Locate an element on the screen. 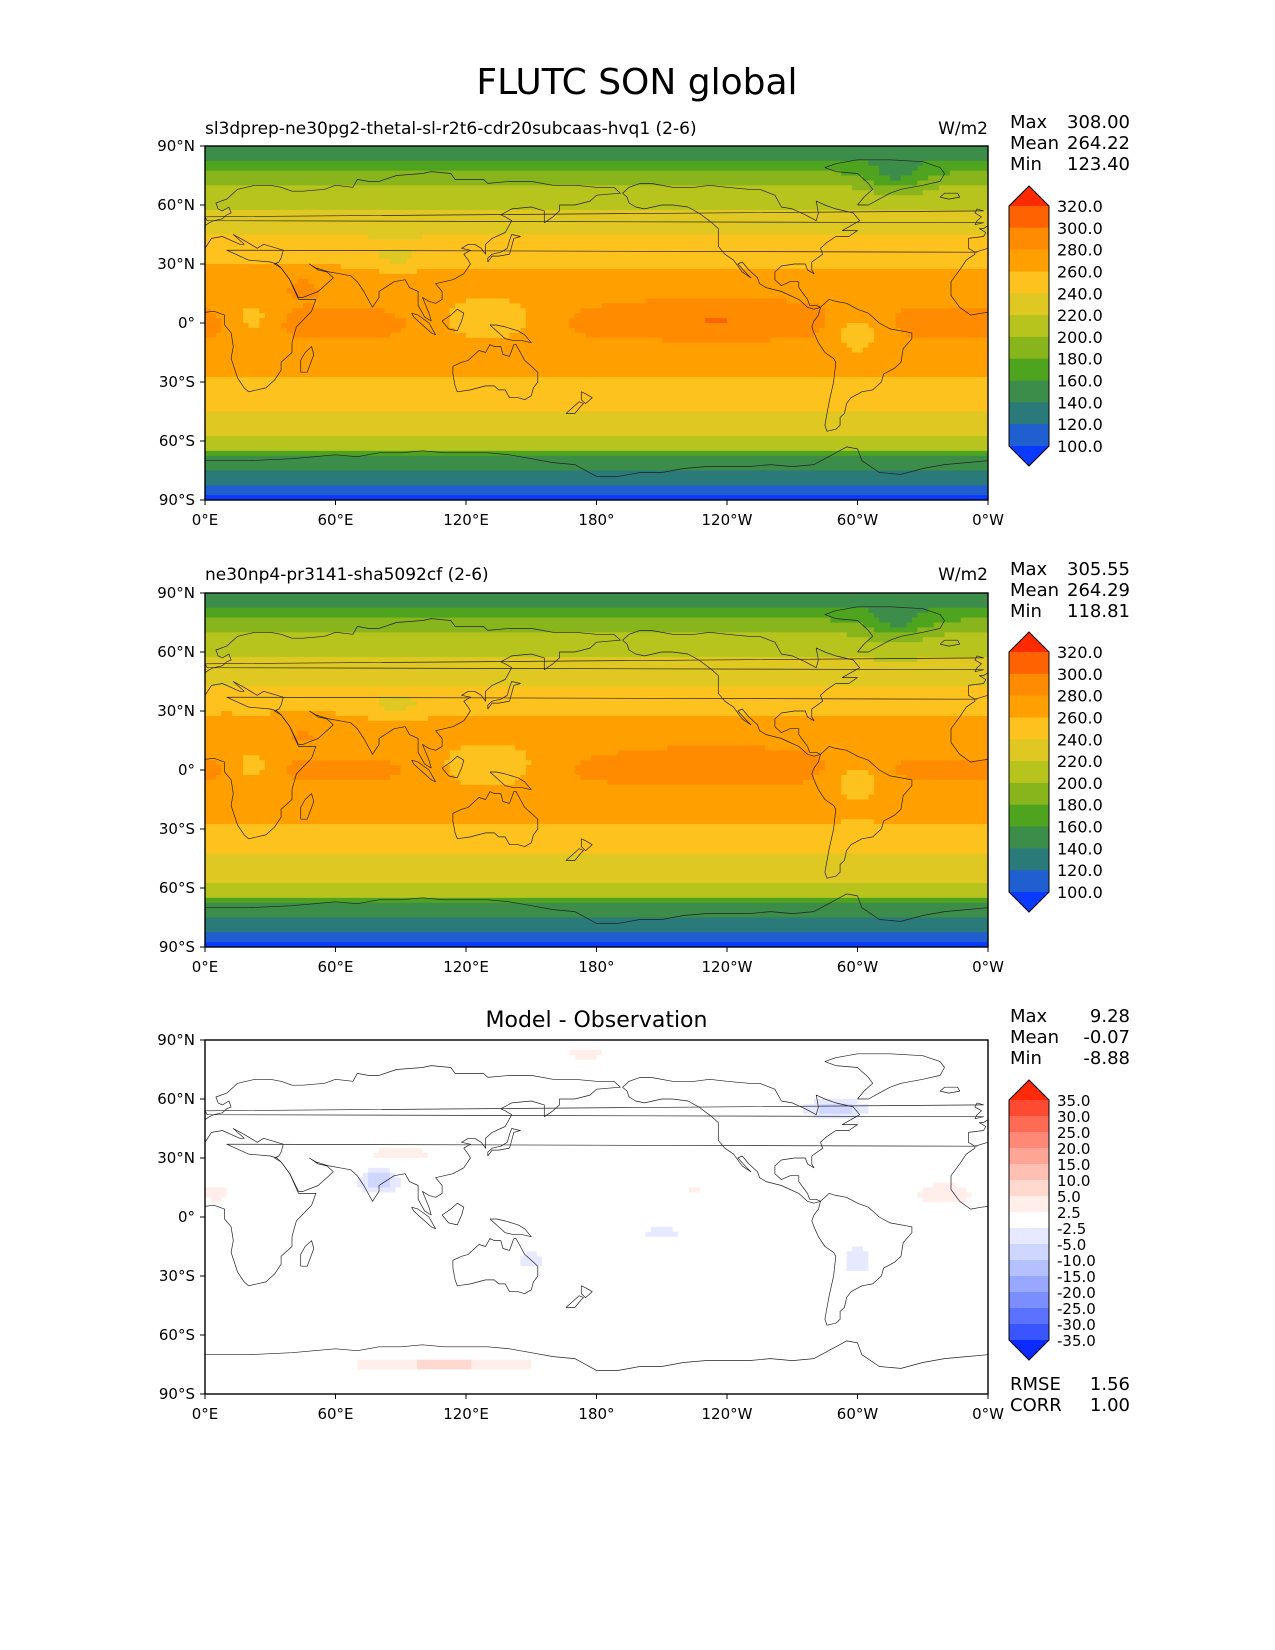 This screenshot has height=1650, width=1275. colorbar-label: 30.0 is located at coordinates (1073, 1117).